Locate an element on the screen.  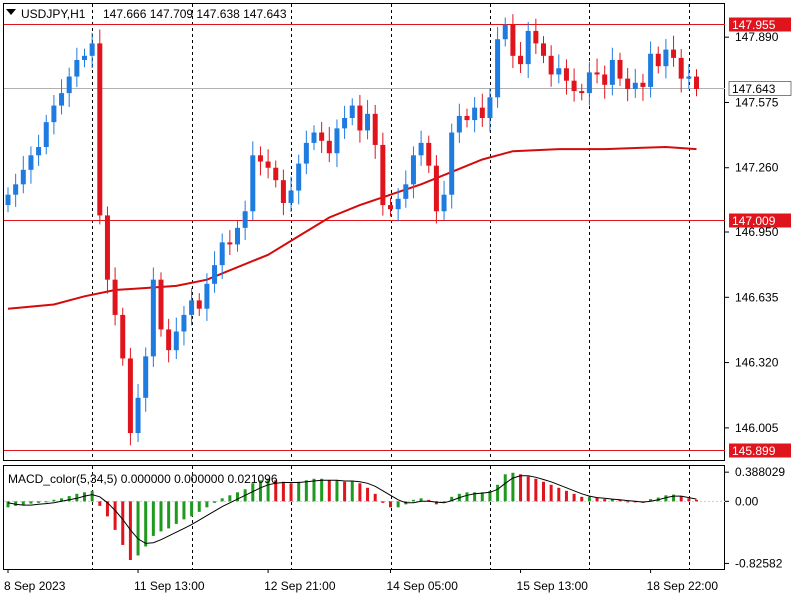
horizontal-line-label: 147.955 is located at coordinates (754, 25).